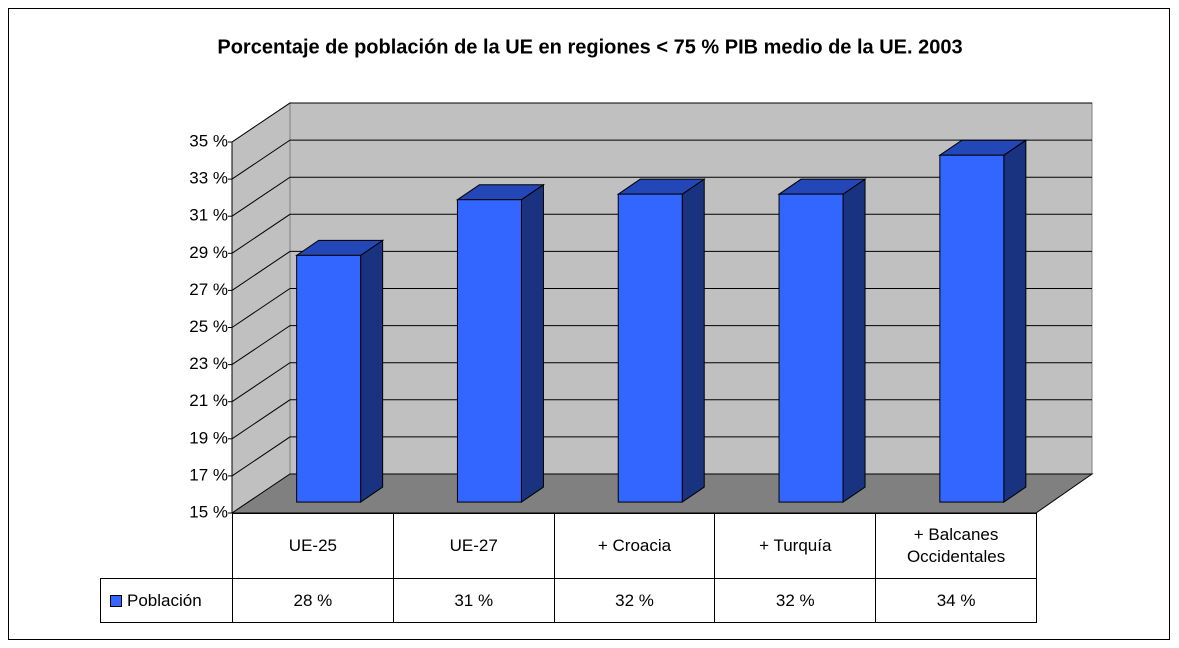 This screenshot has width=1179, height=648. What do you see at coordinates (313, 546) in the screenshot?
I see `category-cell: UE-25` at bounding box center [313, 546].